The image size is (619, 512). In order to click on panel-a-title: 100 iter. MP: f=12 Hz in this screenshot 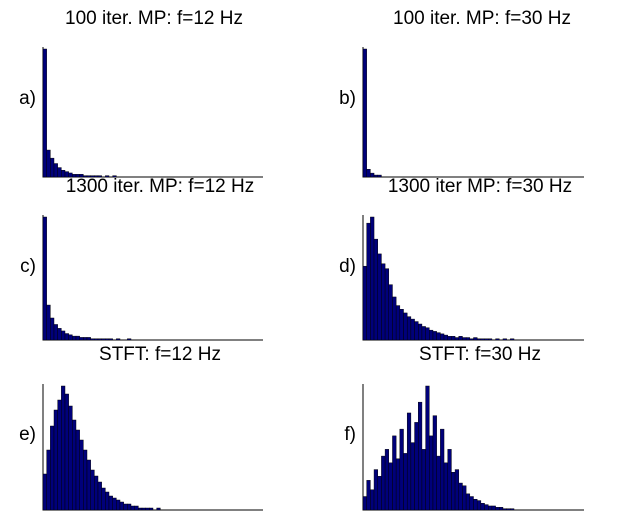, I will do `click(154, 18)`.